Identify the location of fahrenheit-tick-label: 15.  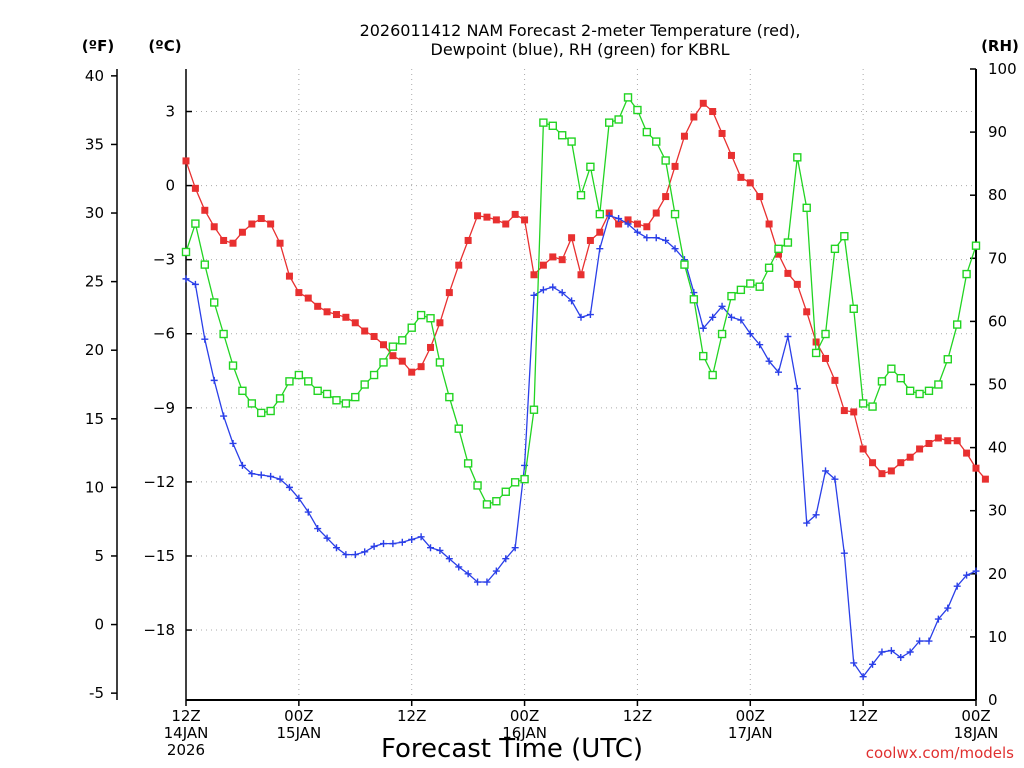
(94, 419).